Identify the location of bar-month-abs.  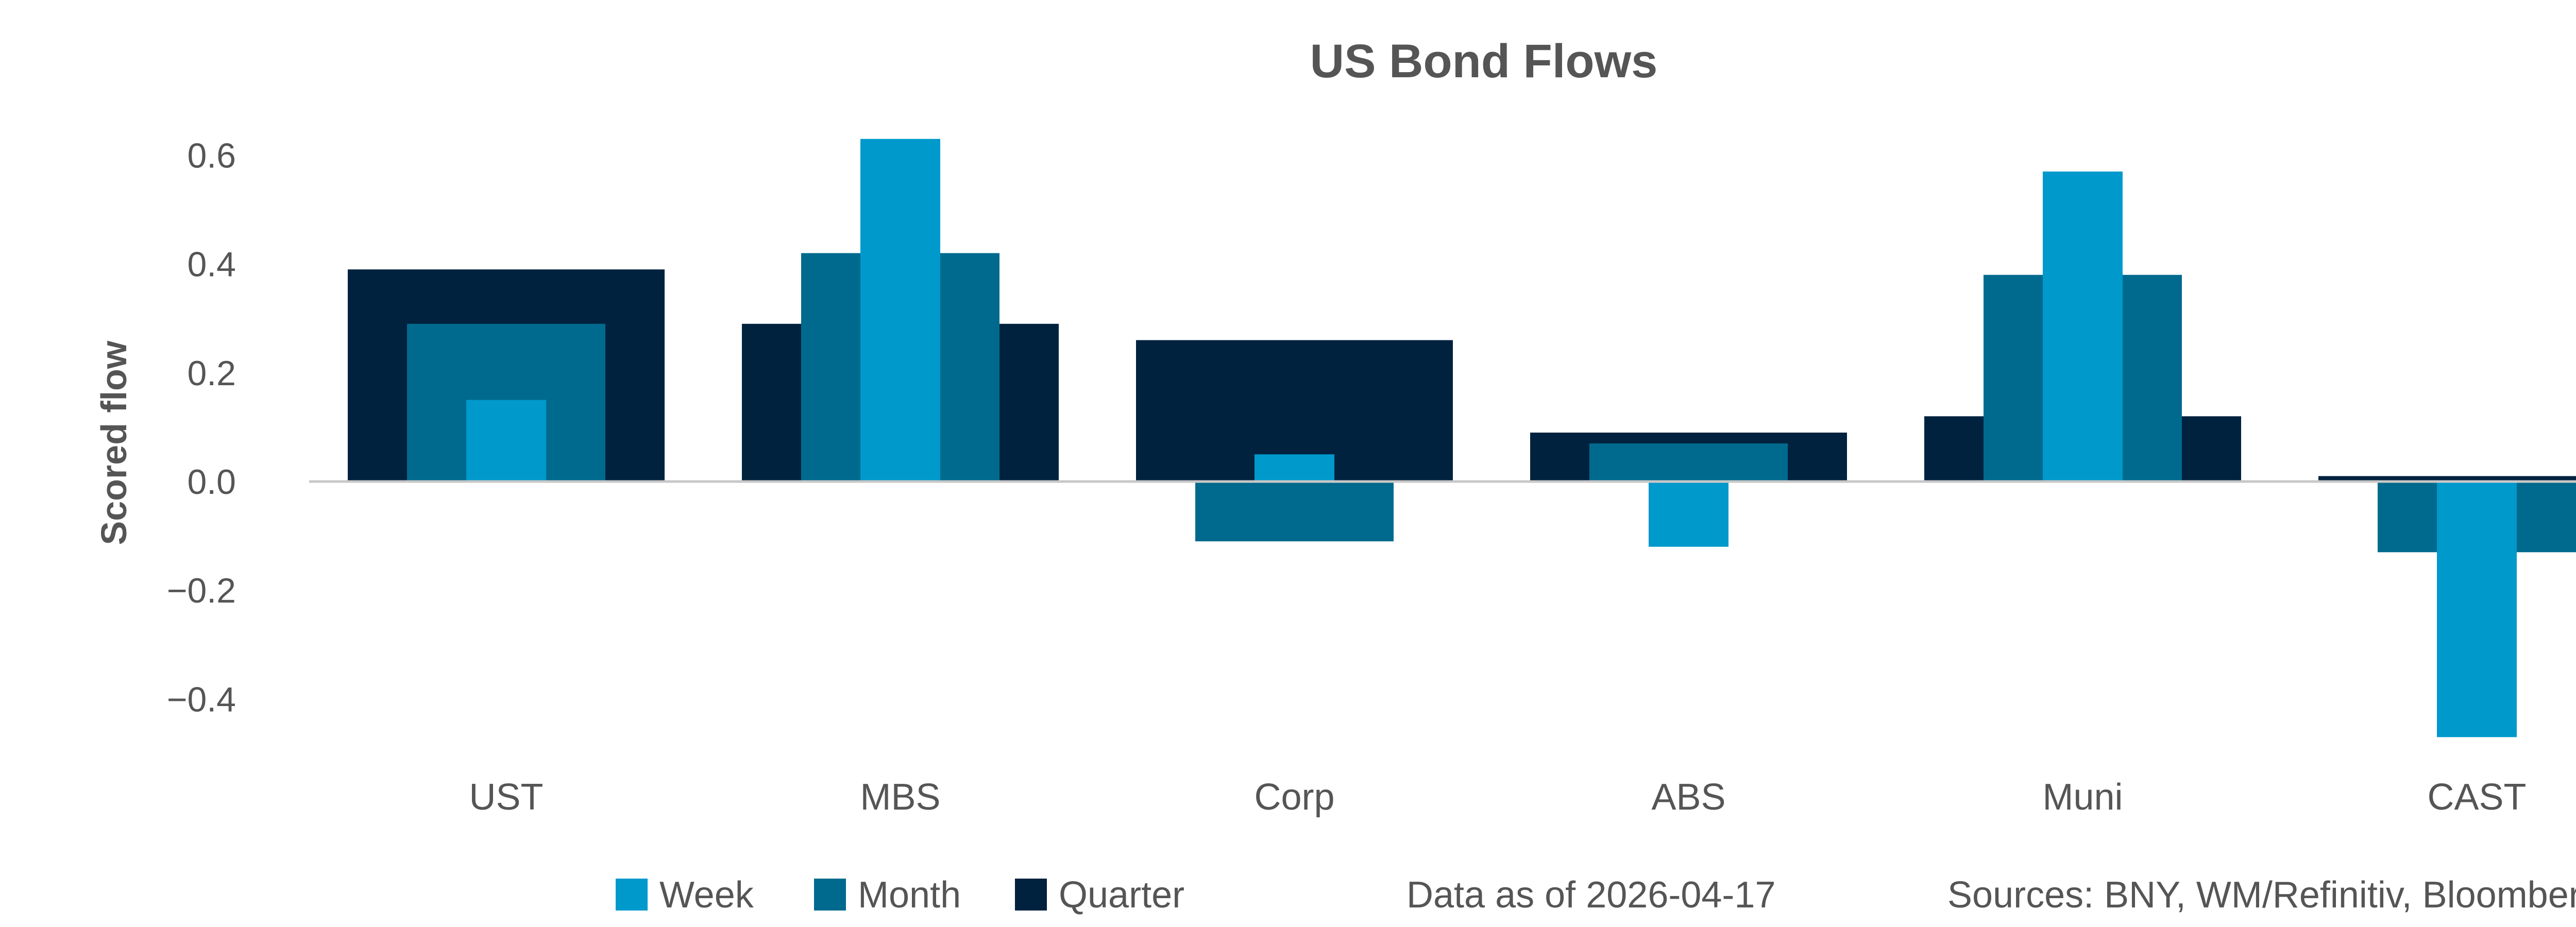
(1688, 462).